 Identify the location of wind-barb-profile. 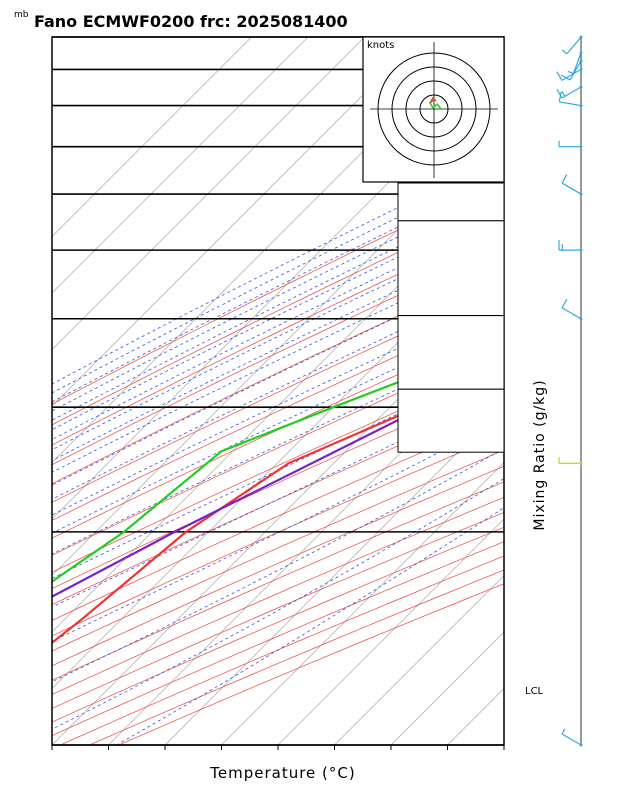
(570, 391).